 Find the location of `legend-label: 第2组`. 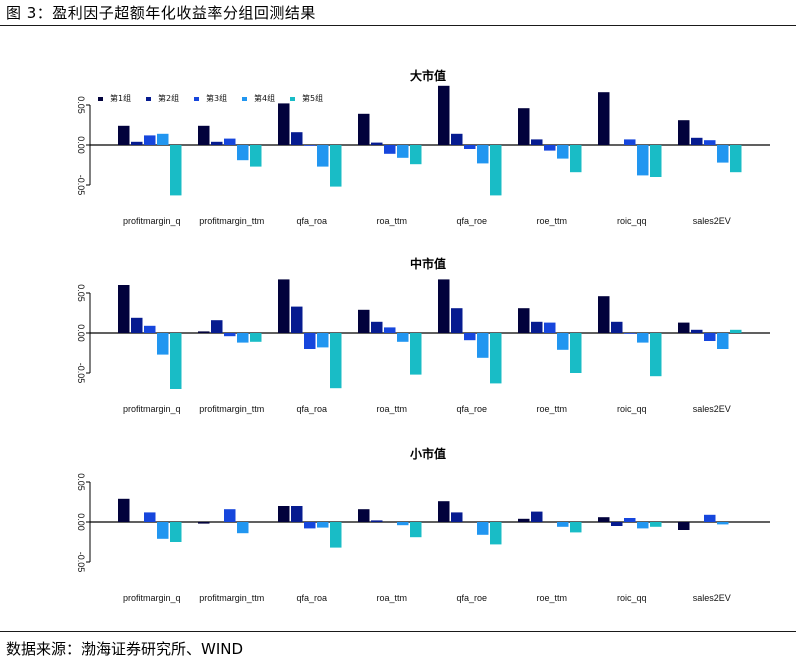

legend-label: 第2组 is located at coordinates (168, 98).